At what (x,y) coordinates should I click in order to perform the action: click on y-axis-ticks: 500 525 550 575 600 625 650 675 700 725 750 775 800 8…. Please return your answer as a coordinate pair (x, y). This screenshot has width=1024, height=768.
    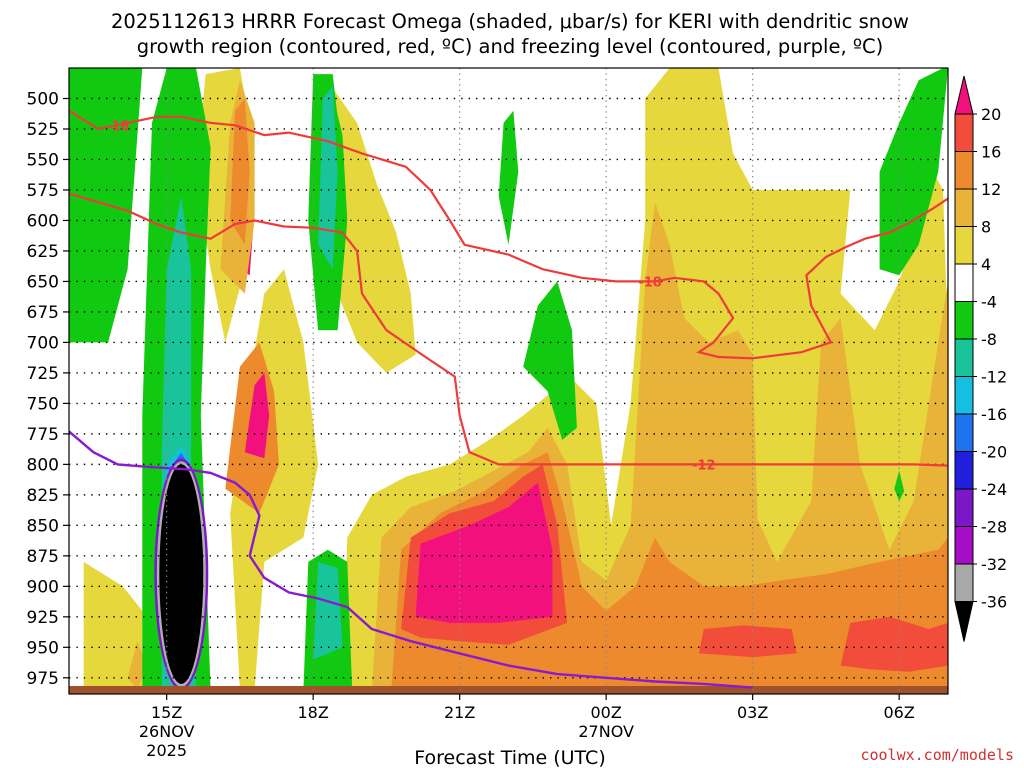
    Looking at the image, I should click on (48, 389).